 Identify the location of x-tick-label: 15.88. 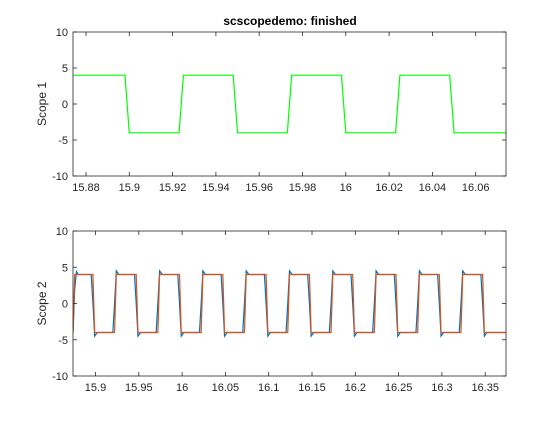
(86, 188).